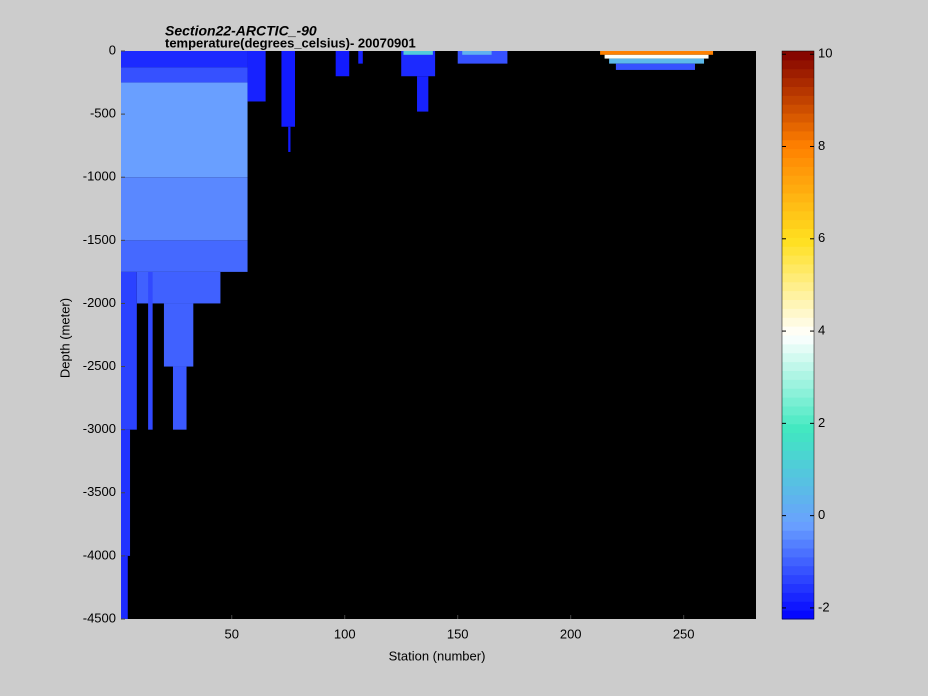 The image size is (928, 696). What do you see at coordinates (231, 633) in the screenshot?
I see `x-tick-label: 50` at bounding box center [231, 633].